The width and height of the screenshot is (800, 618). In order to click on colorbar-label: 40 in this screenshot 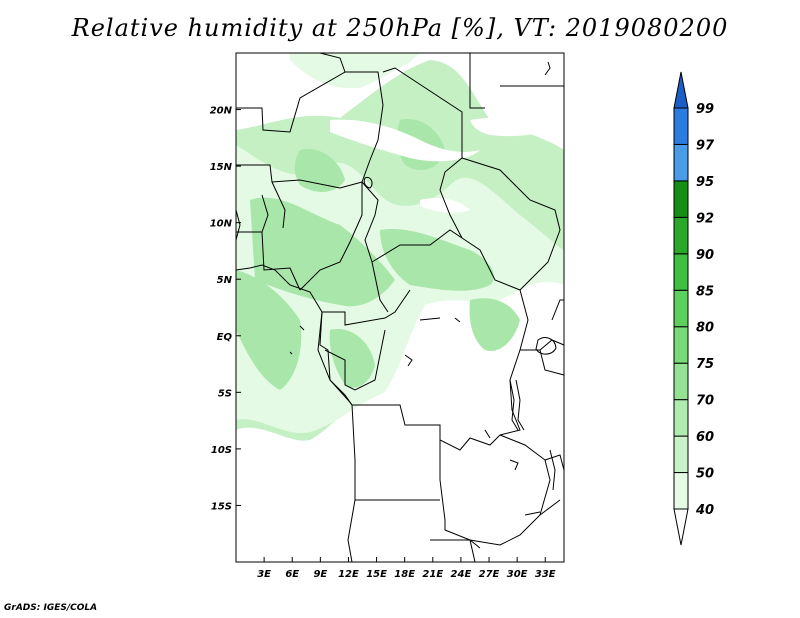, I will do `click(704, 510)`.